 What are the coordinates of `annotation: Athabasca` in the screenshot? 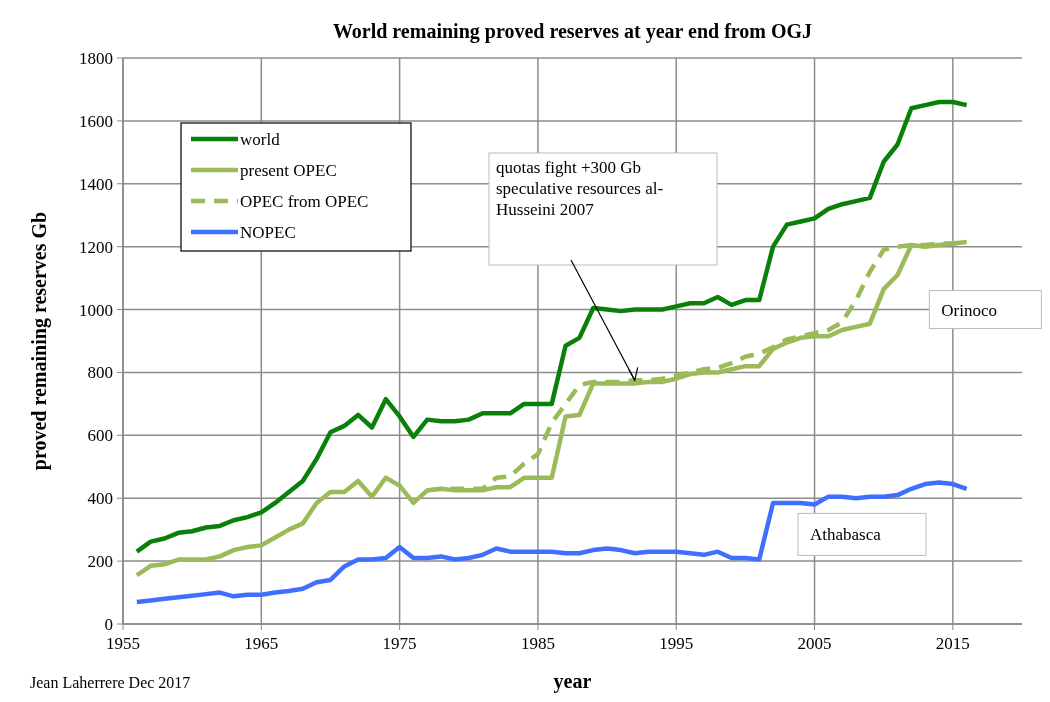 It's located at (845, 535).